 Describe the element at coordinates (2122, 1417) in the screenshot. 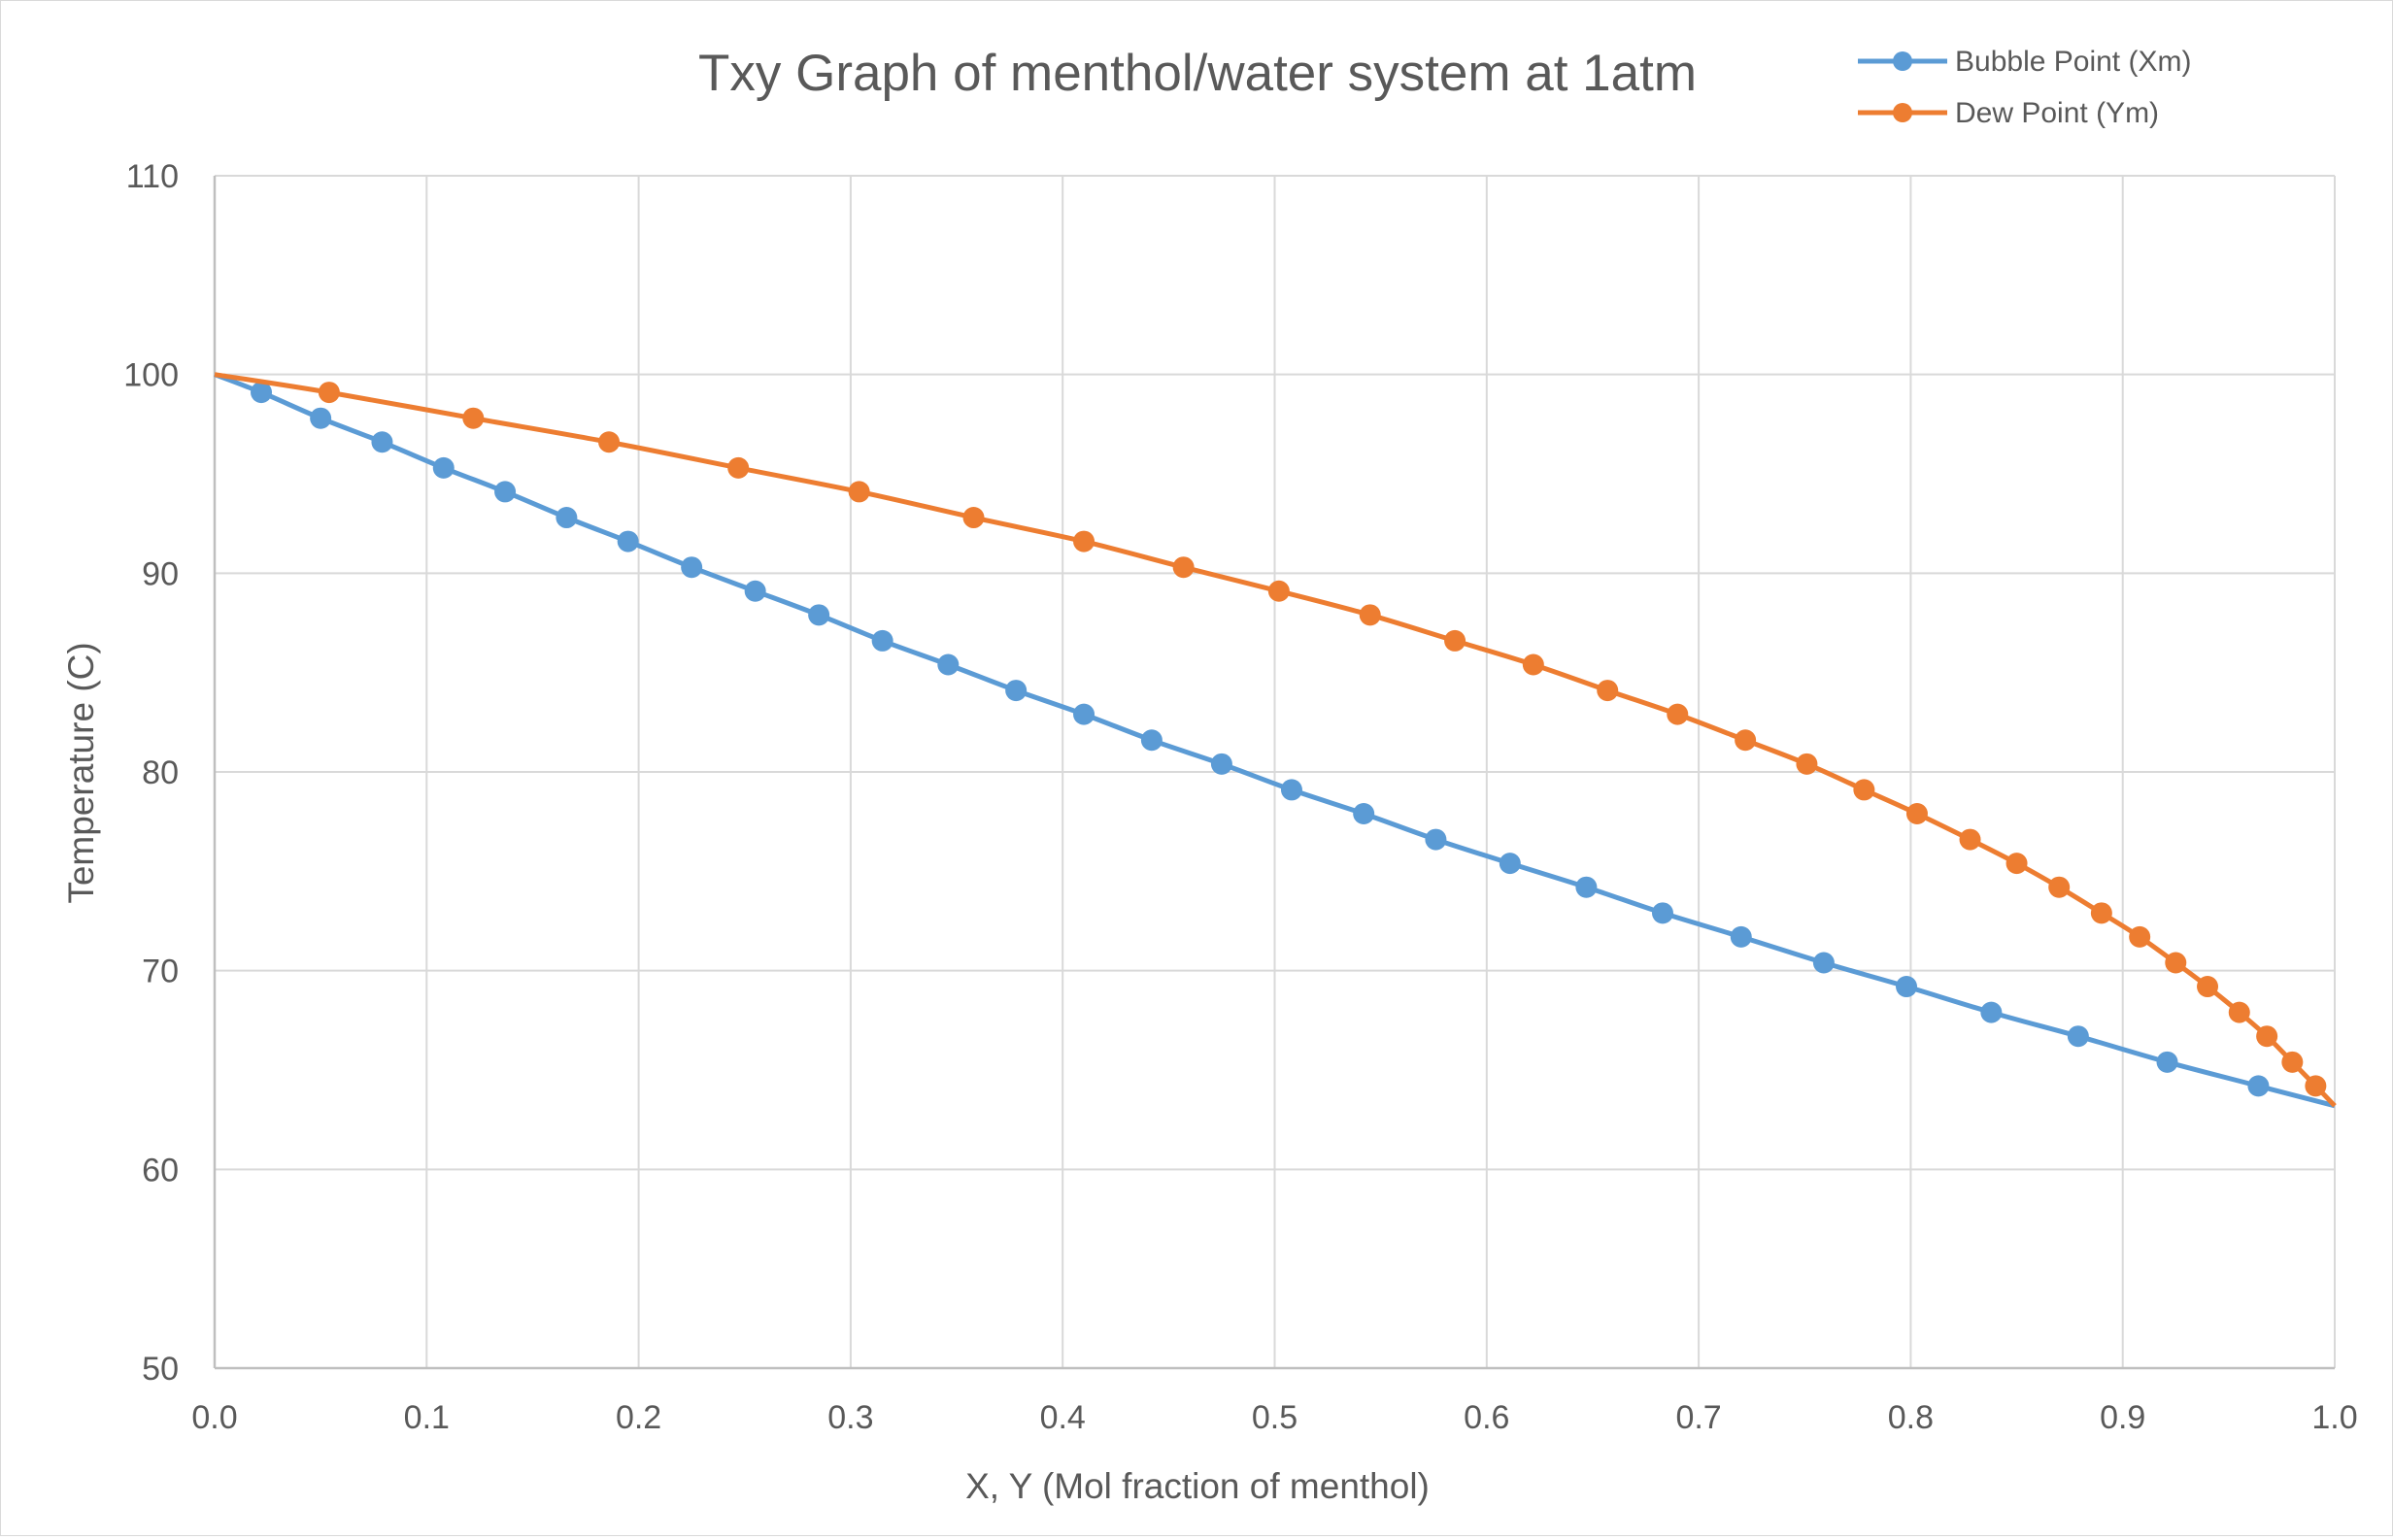

I see `x-tick-label: 0.9` at that location.